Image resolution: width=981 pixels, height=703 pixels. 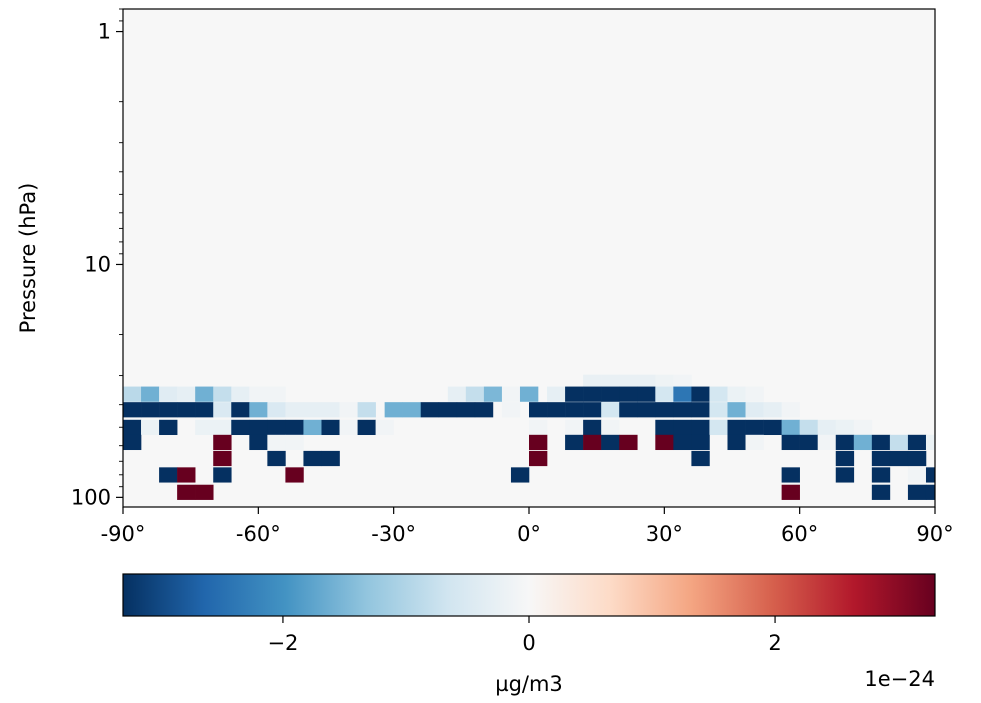 What do you see at coordinates (799, 534) in the screenshot?
I see `x-tick-label: 60°` at bounding box center [799, 534].